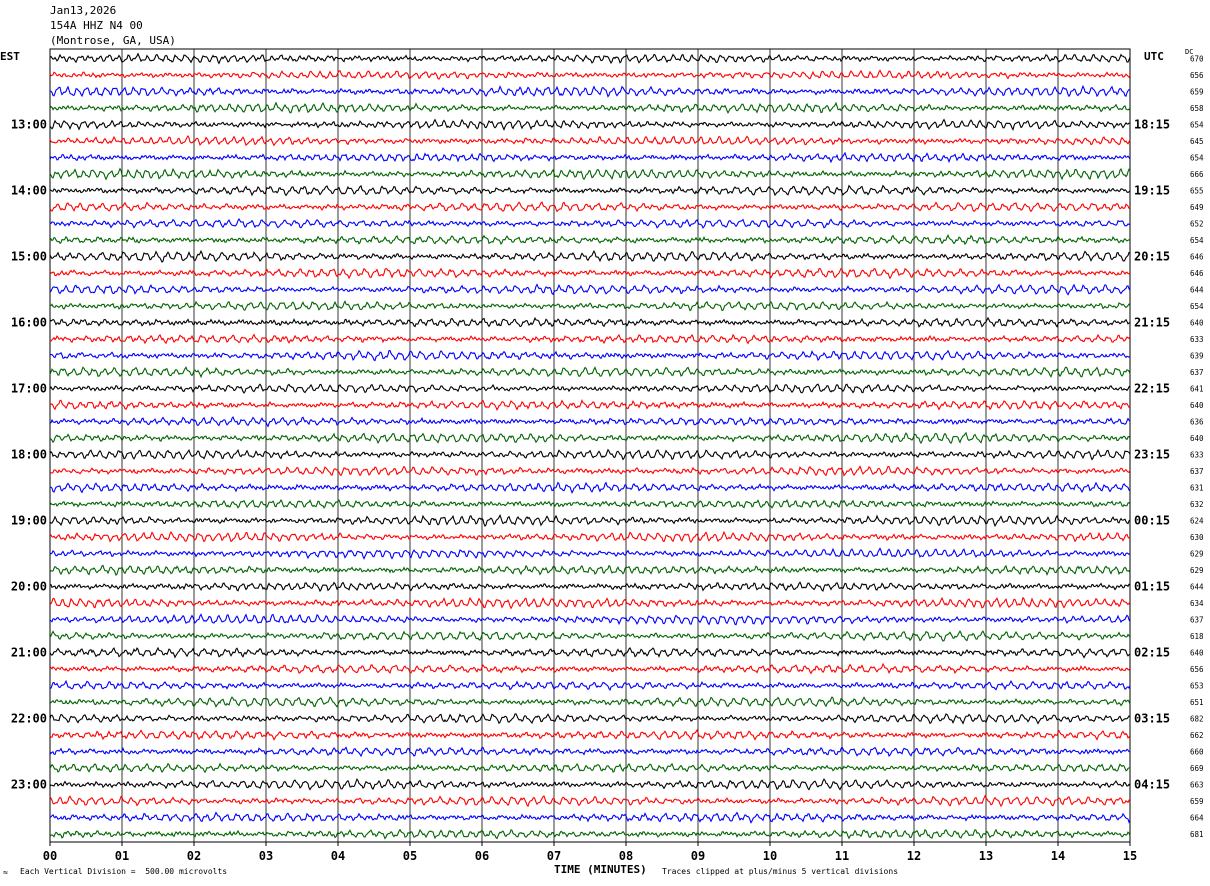  I want to click on x-tick-label: 00, so click(50, 856).